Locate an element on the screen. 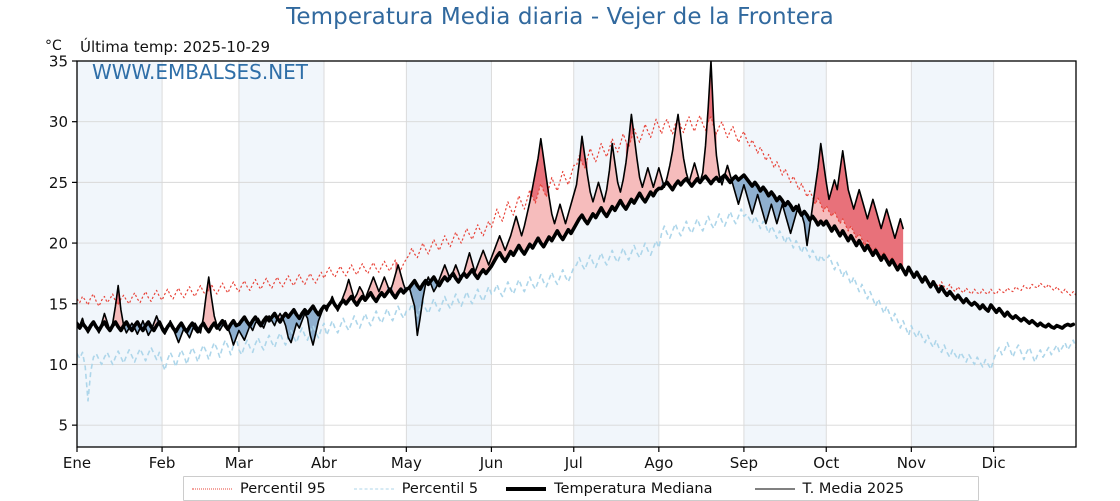 This screenshot has width=1120, height=501. y-tick-label: 15 is located at coordinates (58, 304).